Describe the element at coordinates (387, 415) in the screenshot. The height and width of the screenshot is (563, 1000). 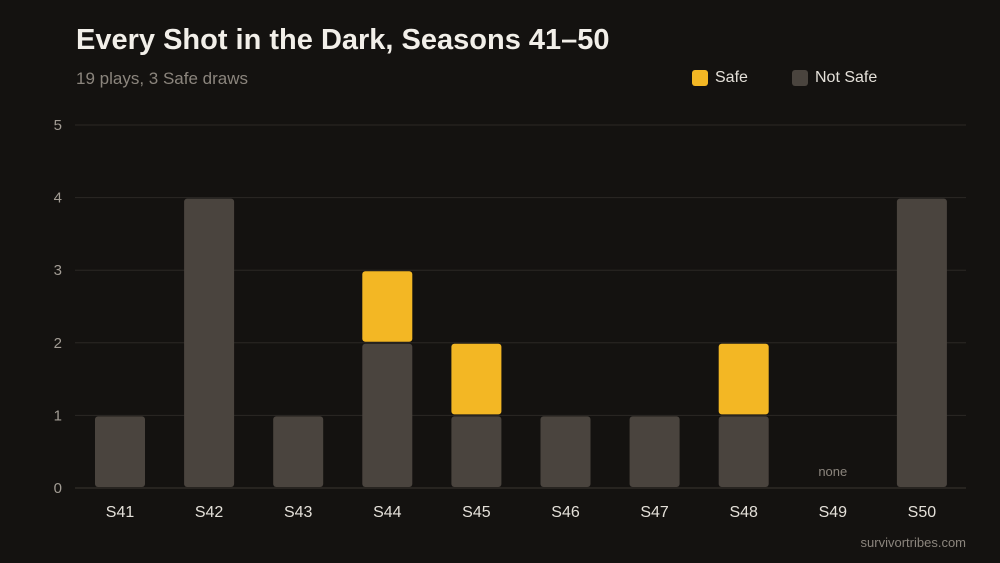
I see `bar-s44-not-safe` at that location.